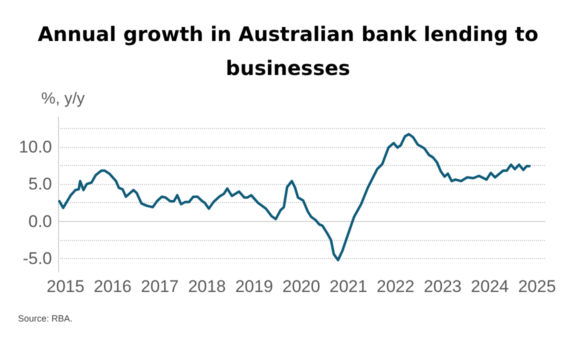 The width and height of the screenshot is (576, 339). What do you see at coordinates (45, 319) in the screenshot?
I see `source-note: Source: RBA.` at bounding box center [45, 319].